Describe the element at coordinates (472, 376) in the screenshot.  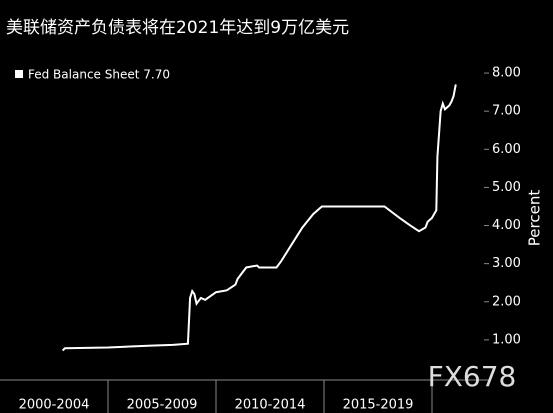
I see `watermark: FX678` at that location.